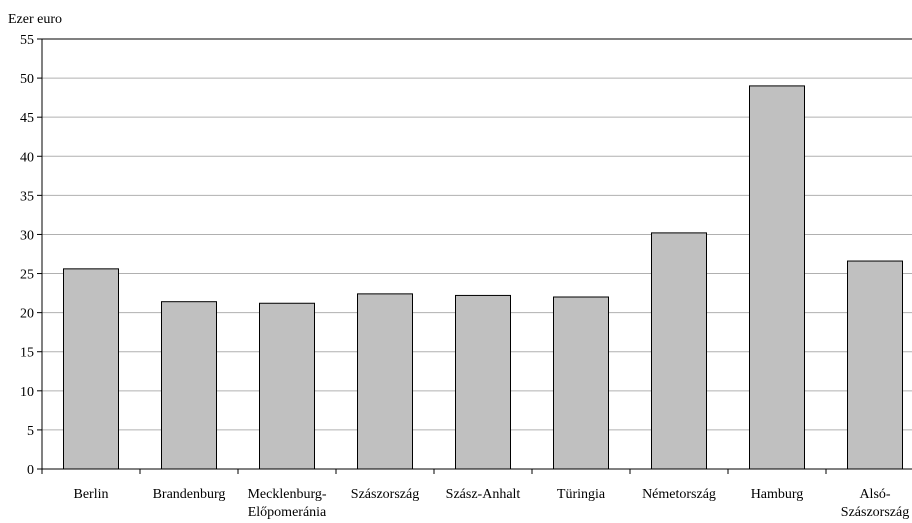 The height and width of the screenshot is (523, 912). I want to click on category-label: Hamburg, so click(777, 494).